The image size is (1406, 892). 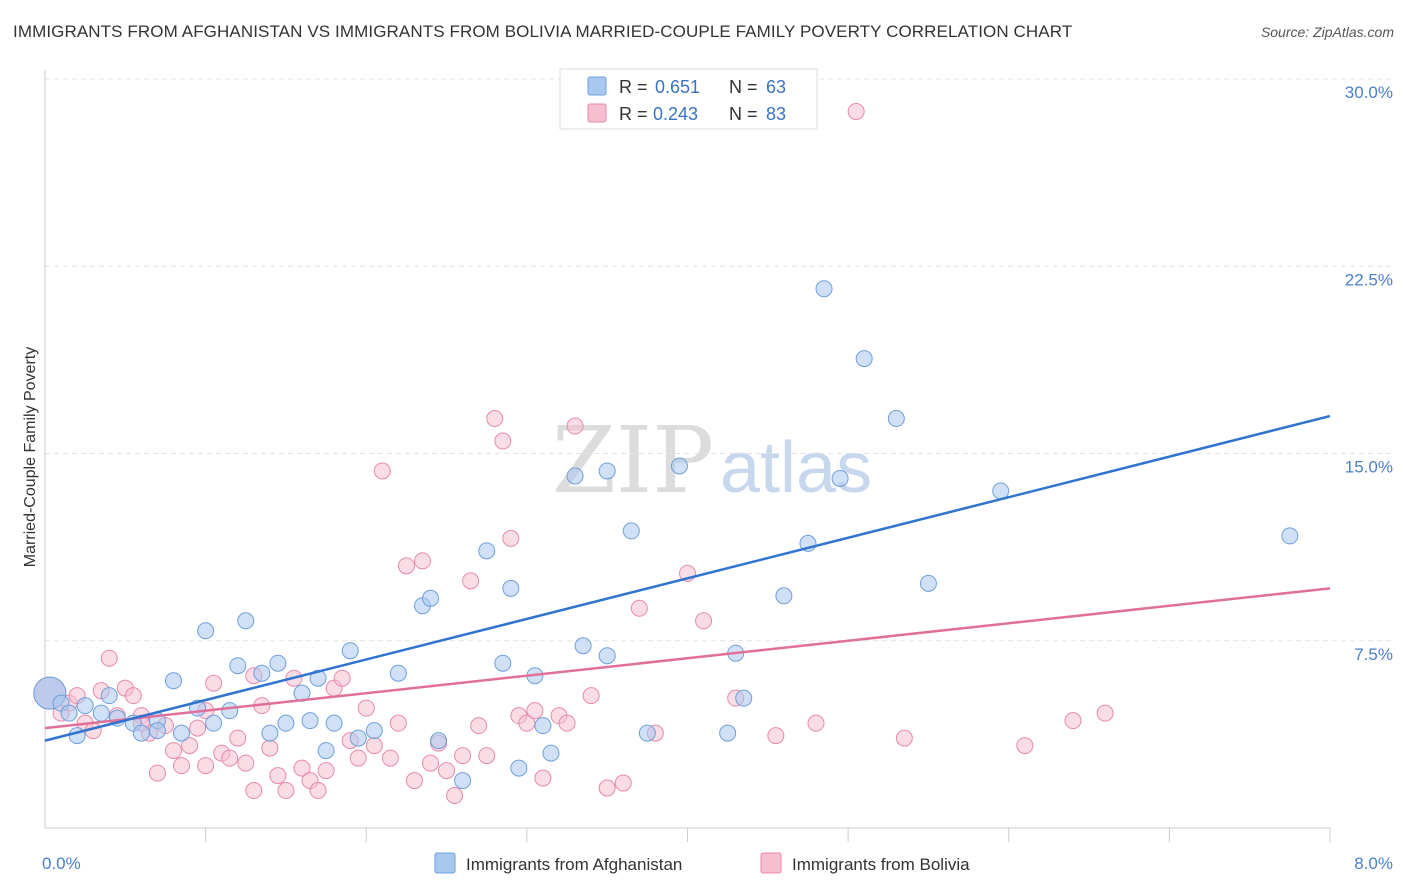 I want to click on y-tick-labels: 7.5% 15.0% 22.5% 30.0%, so click(x=1369, y=373).